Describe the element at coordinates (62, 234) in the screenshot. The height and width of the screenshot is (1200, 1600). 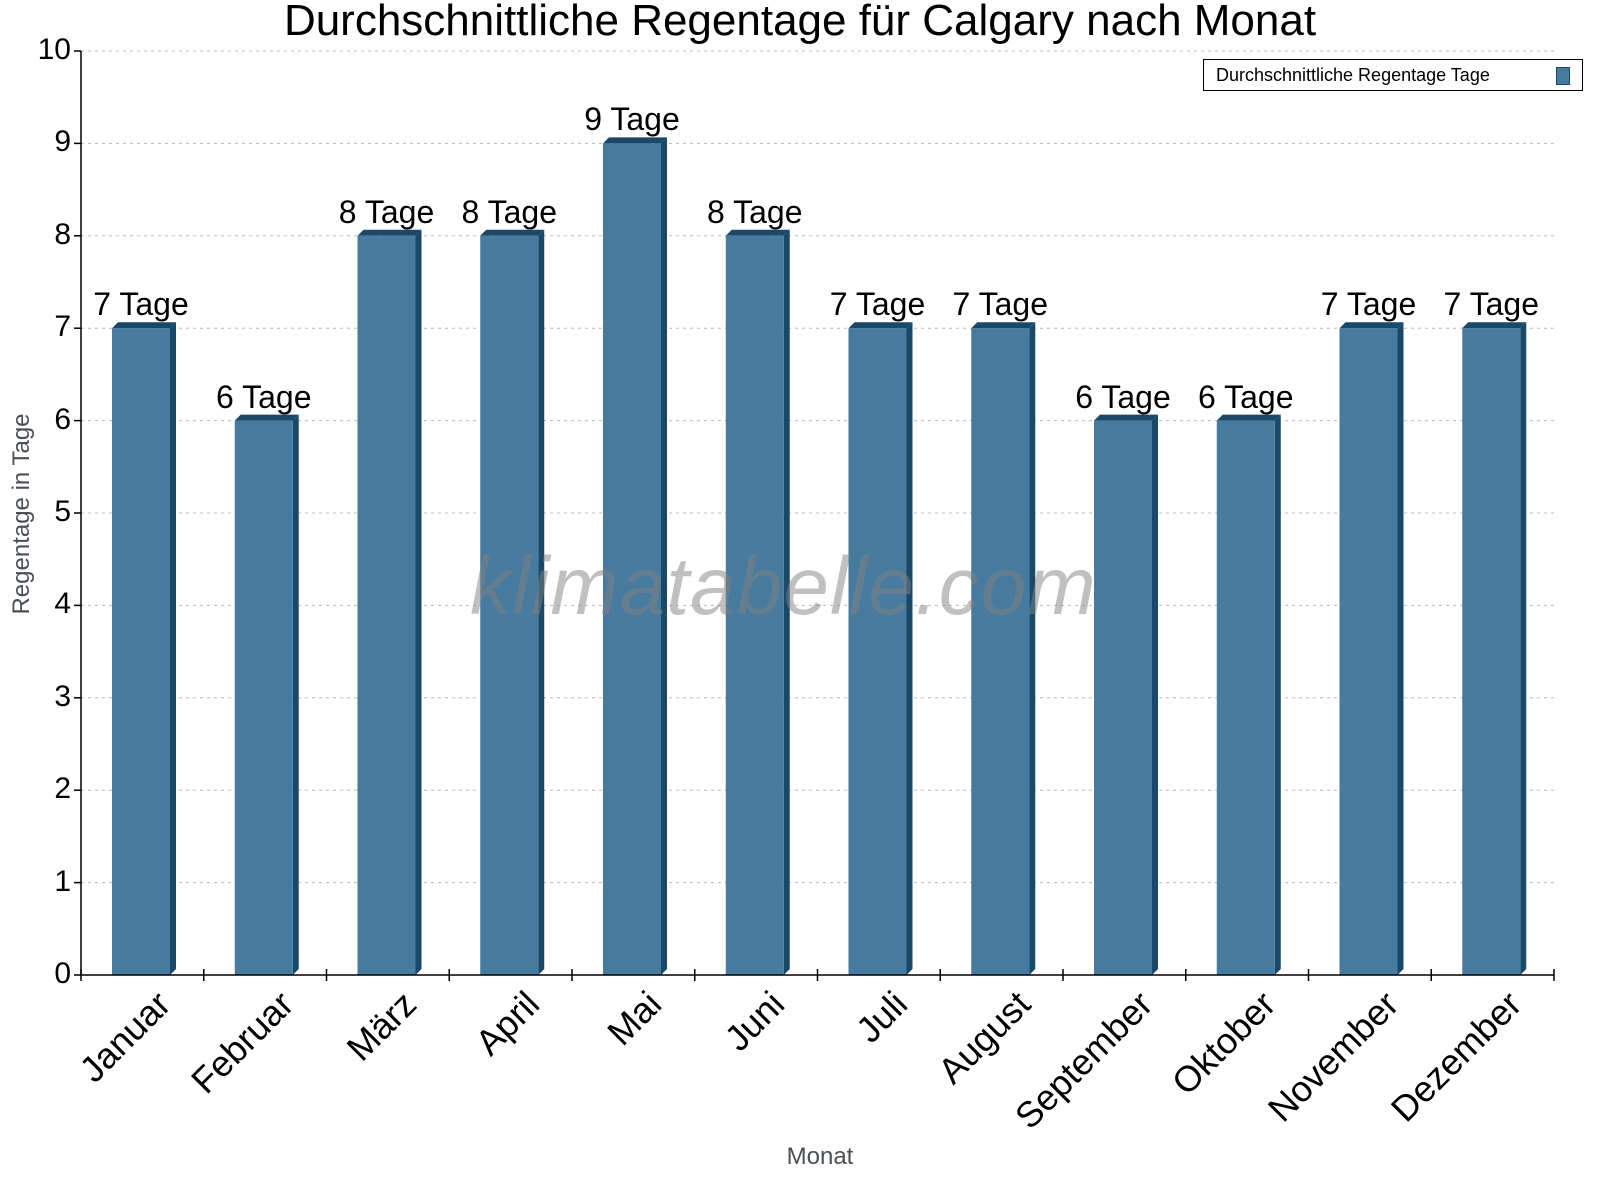
I see `y-tick-label: 8` at that location.